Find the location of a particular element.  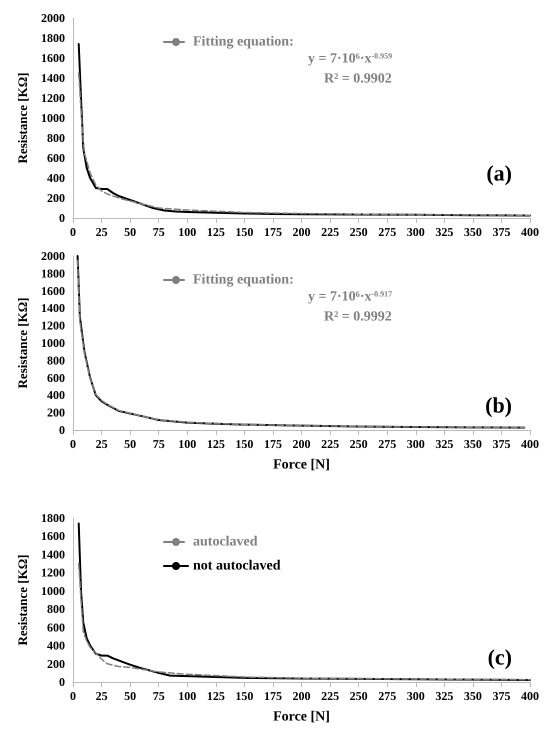

legend-label: not autoclaved is located at coordinates (237, 566).